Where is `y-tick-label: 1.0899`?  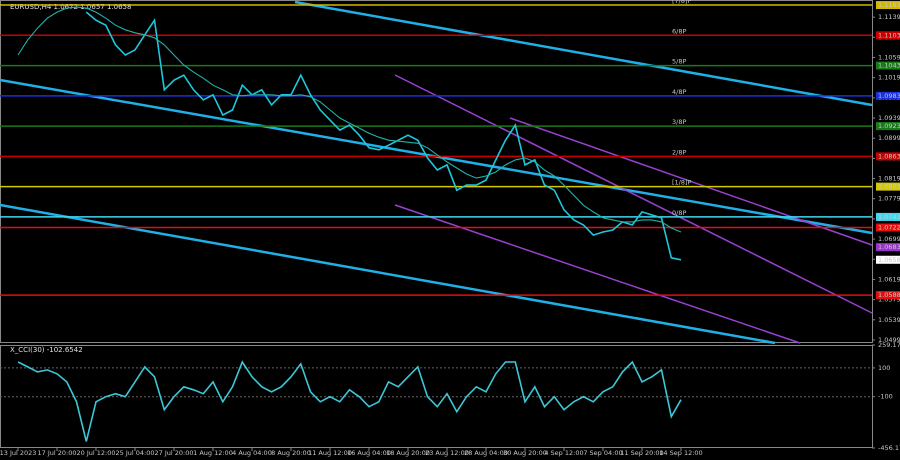
y-tick-label: 1.0899 is located at coordinates (889, 138).